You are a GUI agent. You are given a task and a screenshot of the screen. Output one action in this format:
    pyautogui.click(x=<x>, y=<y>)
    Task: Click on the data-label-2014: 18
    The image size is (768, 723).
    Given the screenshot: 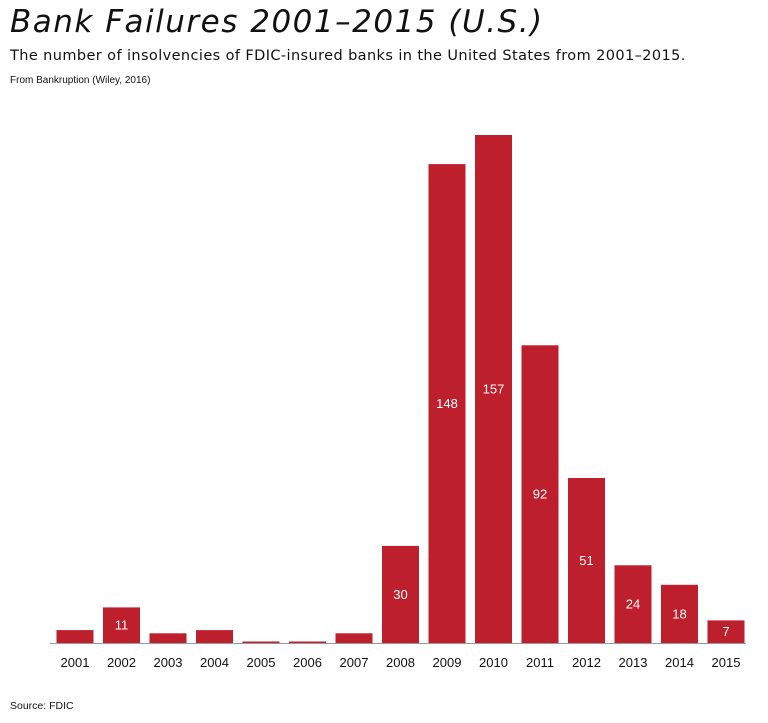 What is the action you would take?
    pyautogui.click(x=679, y=613)
    